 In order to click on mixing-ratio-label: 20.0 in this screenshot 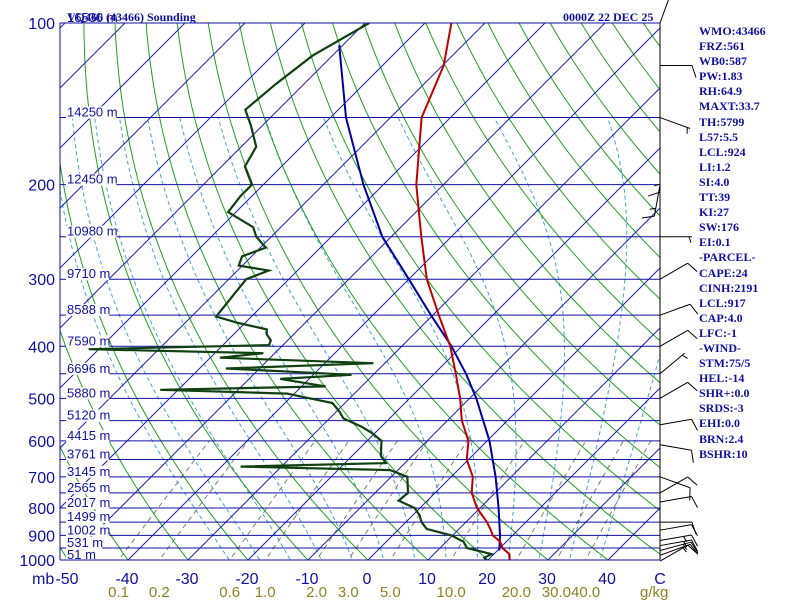, I will do `click(516, 592)`.